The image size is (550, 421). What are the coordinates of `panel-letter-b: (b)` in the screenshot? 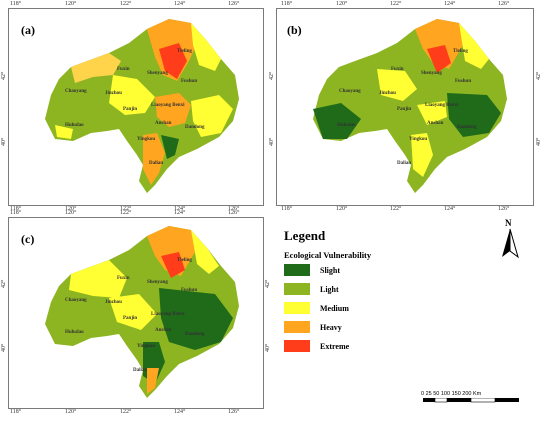 It's located at (294, 30).